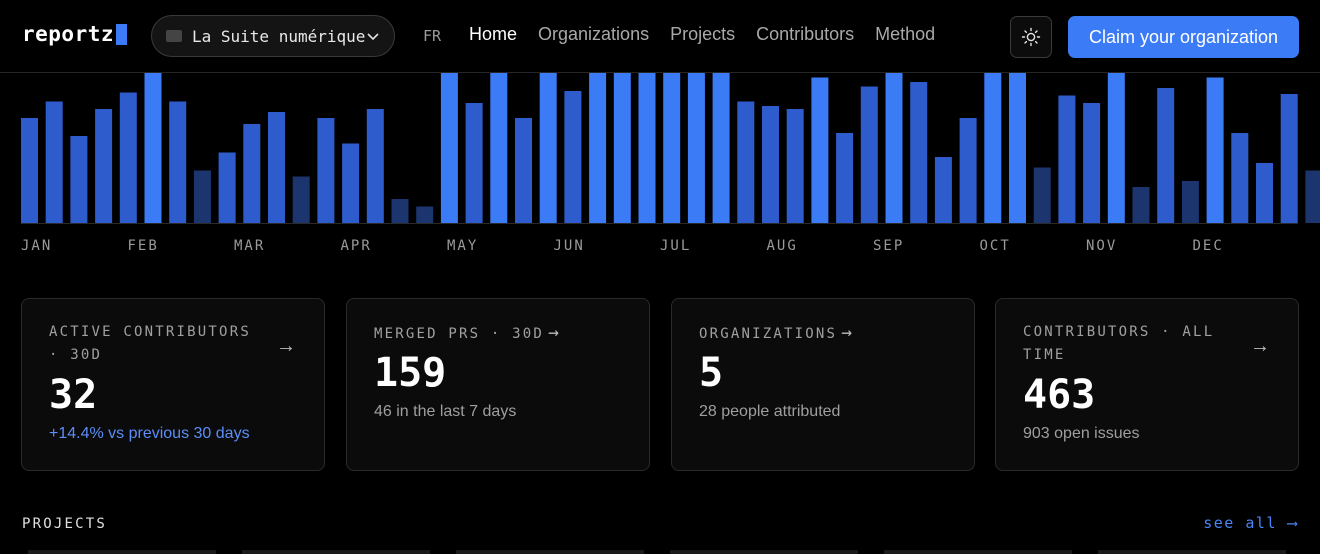  Describe the element at coordinates (150, 343) in the screenshot. I see `stat-label: ACTIVE CONTRIBUTORS · 30D` at that location.